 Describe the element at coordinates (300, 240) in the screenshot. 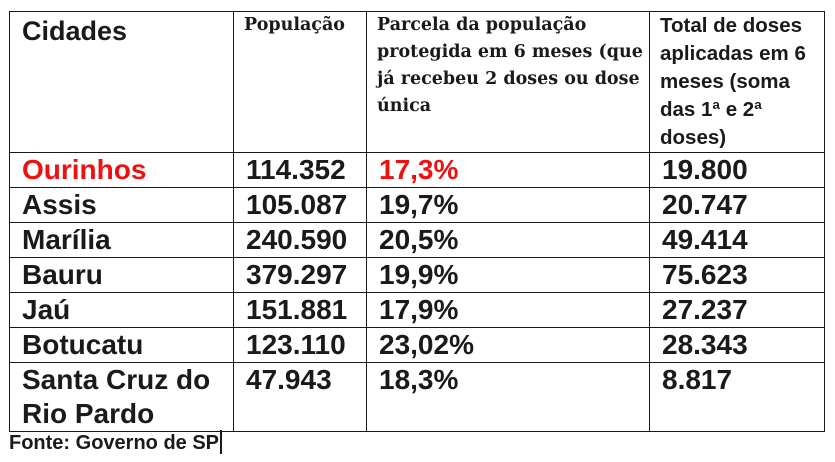

I see `cell-population: 240.590` at that location.